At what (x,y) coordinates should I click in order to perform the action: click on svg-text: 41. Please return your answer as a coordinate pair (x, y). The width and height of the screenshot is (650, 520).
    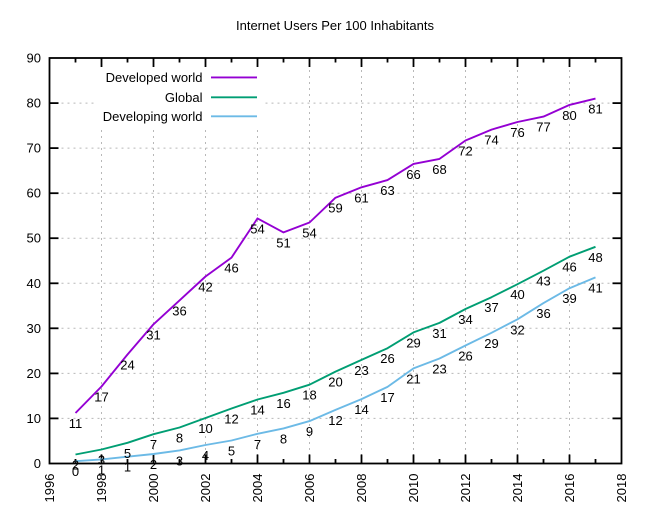
    Looking at the image, I should click on (595, 287).